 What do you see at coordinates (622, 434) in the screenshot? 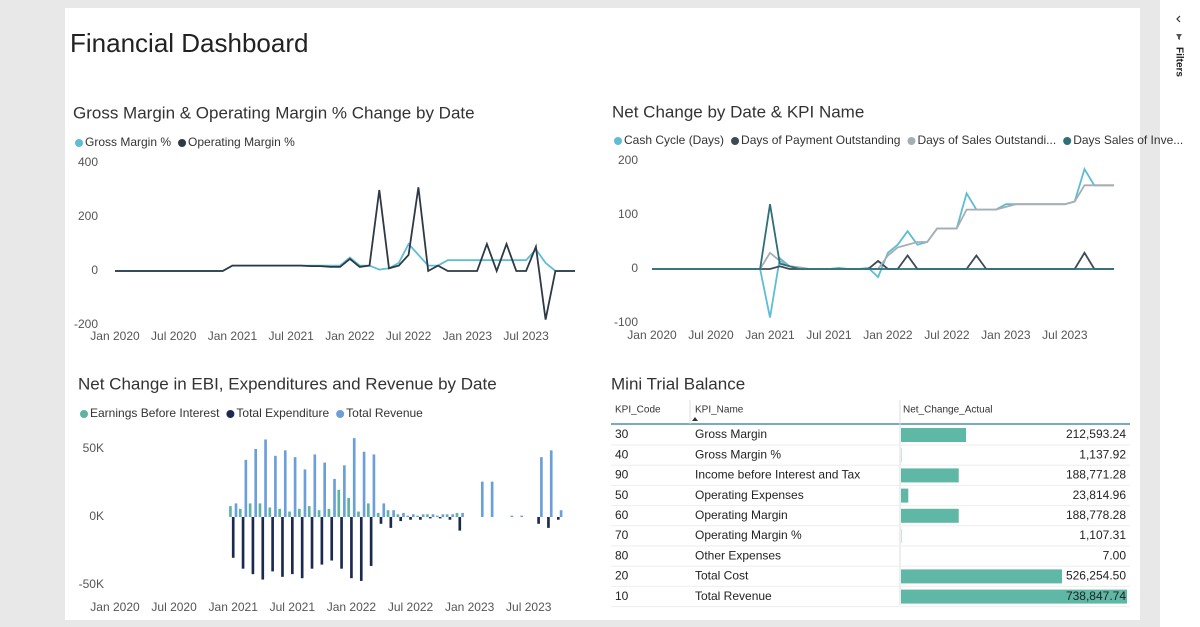
I see `kpi-code: 30` at bounding box center [622, 434].